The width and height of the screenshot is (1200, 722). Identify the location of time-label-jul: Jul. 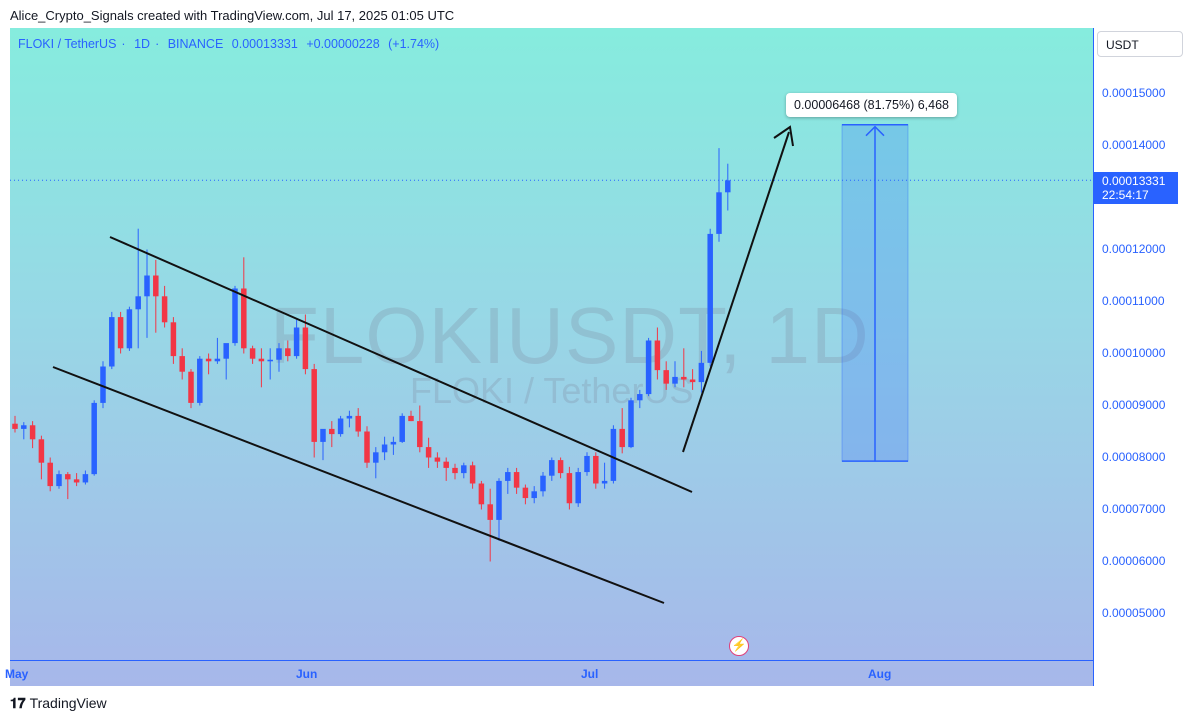
(590, 674).